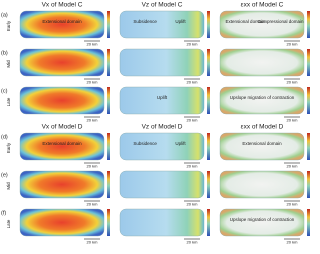  Describe the element at coordinates (62, 127) in the screenshot. I see `column-title: Vx of Model D` at that location.